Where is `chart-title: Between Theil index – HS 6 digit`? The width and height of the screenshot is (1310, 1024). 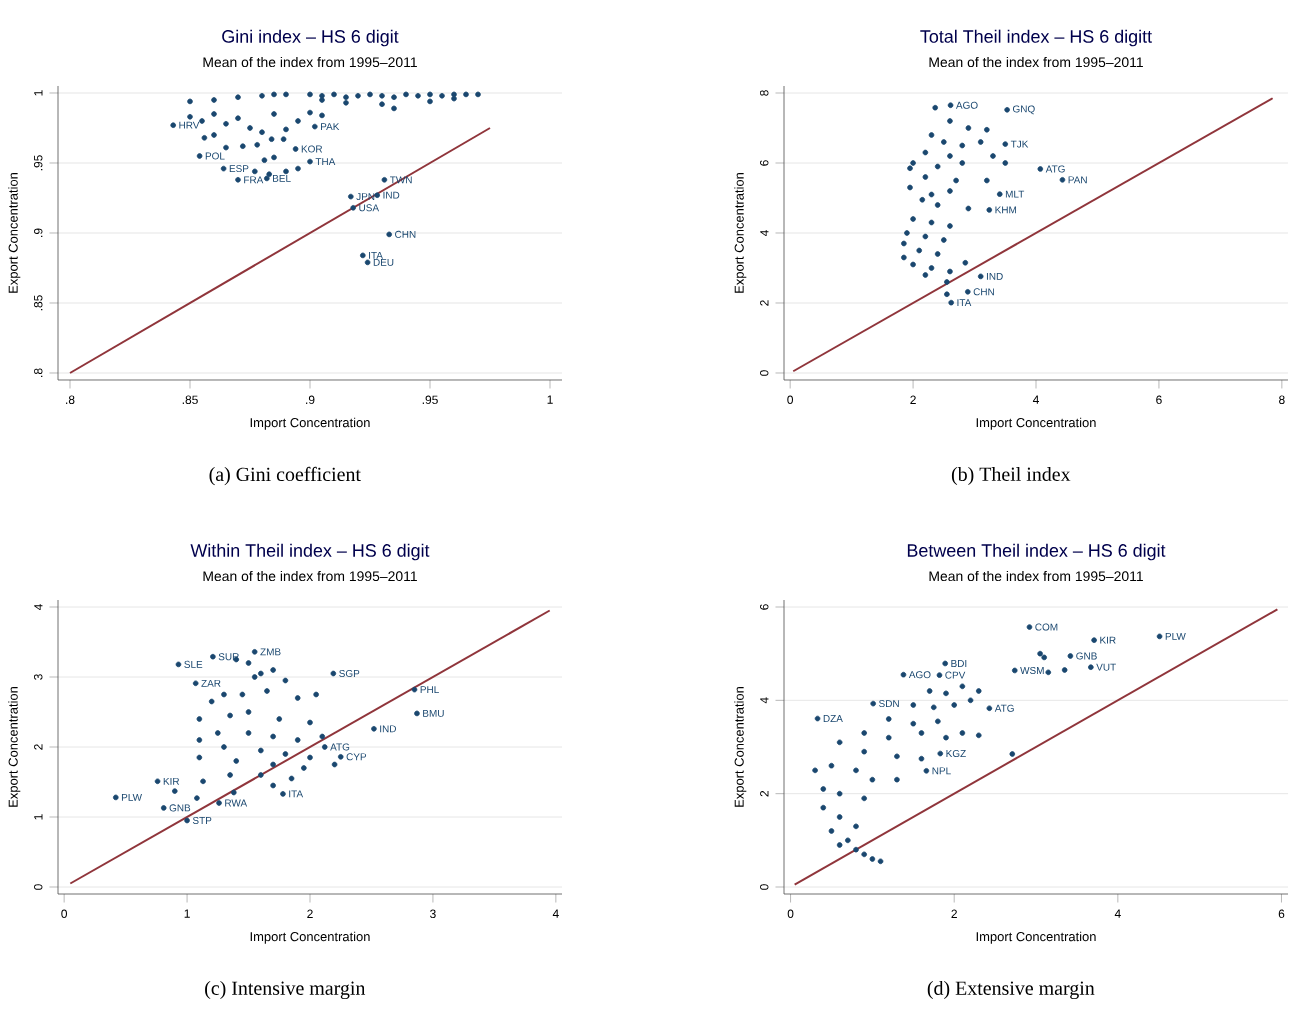 chart-title: Between Theil index – HS 6 digit is located at coordinates (1036, 552).